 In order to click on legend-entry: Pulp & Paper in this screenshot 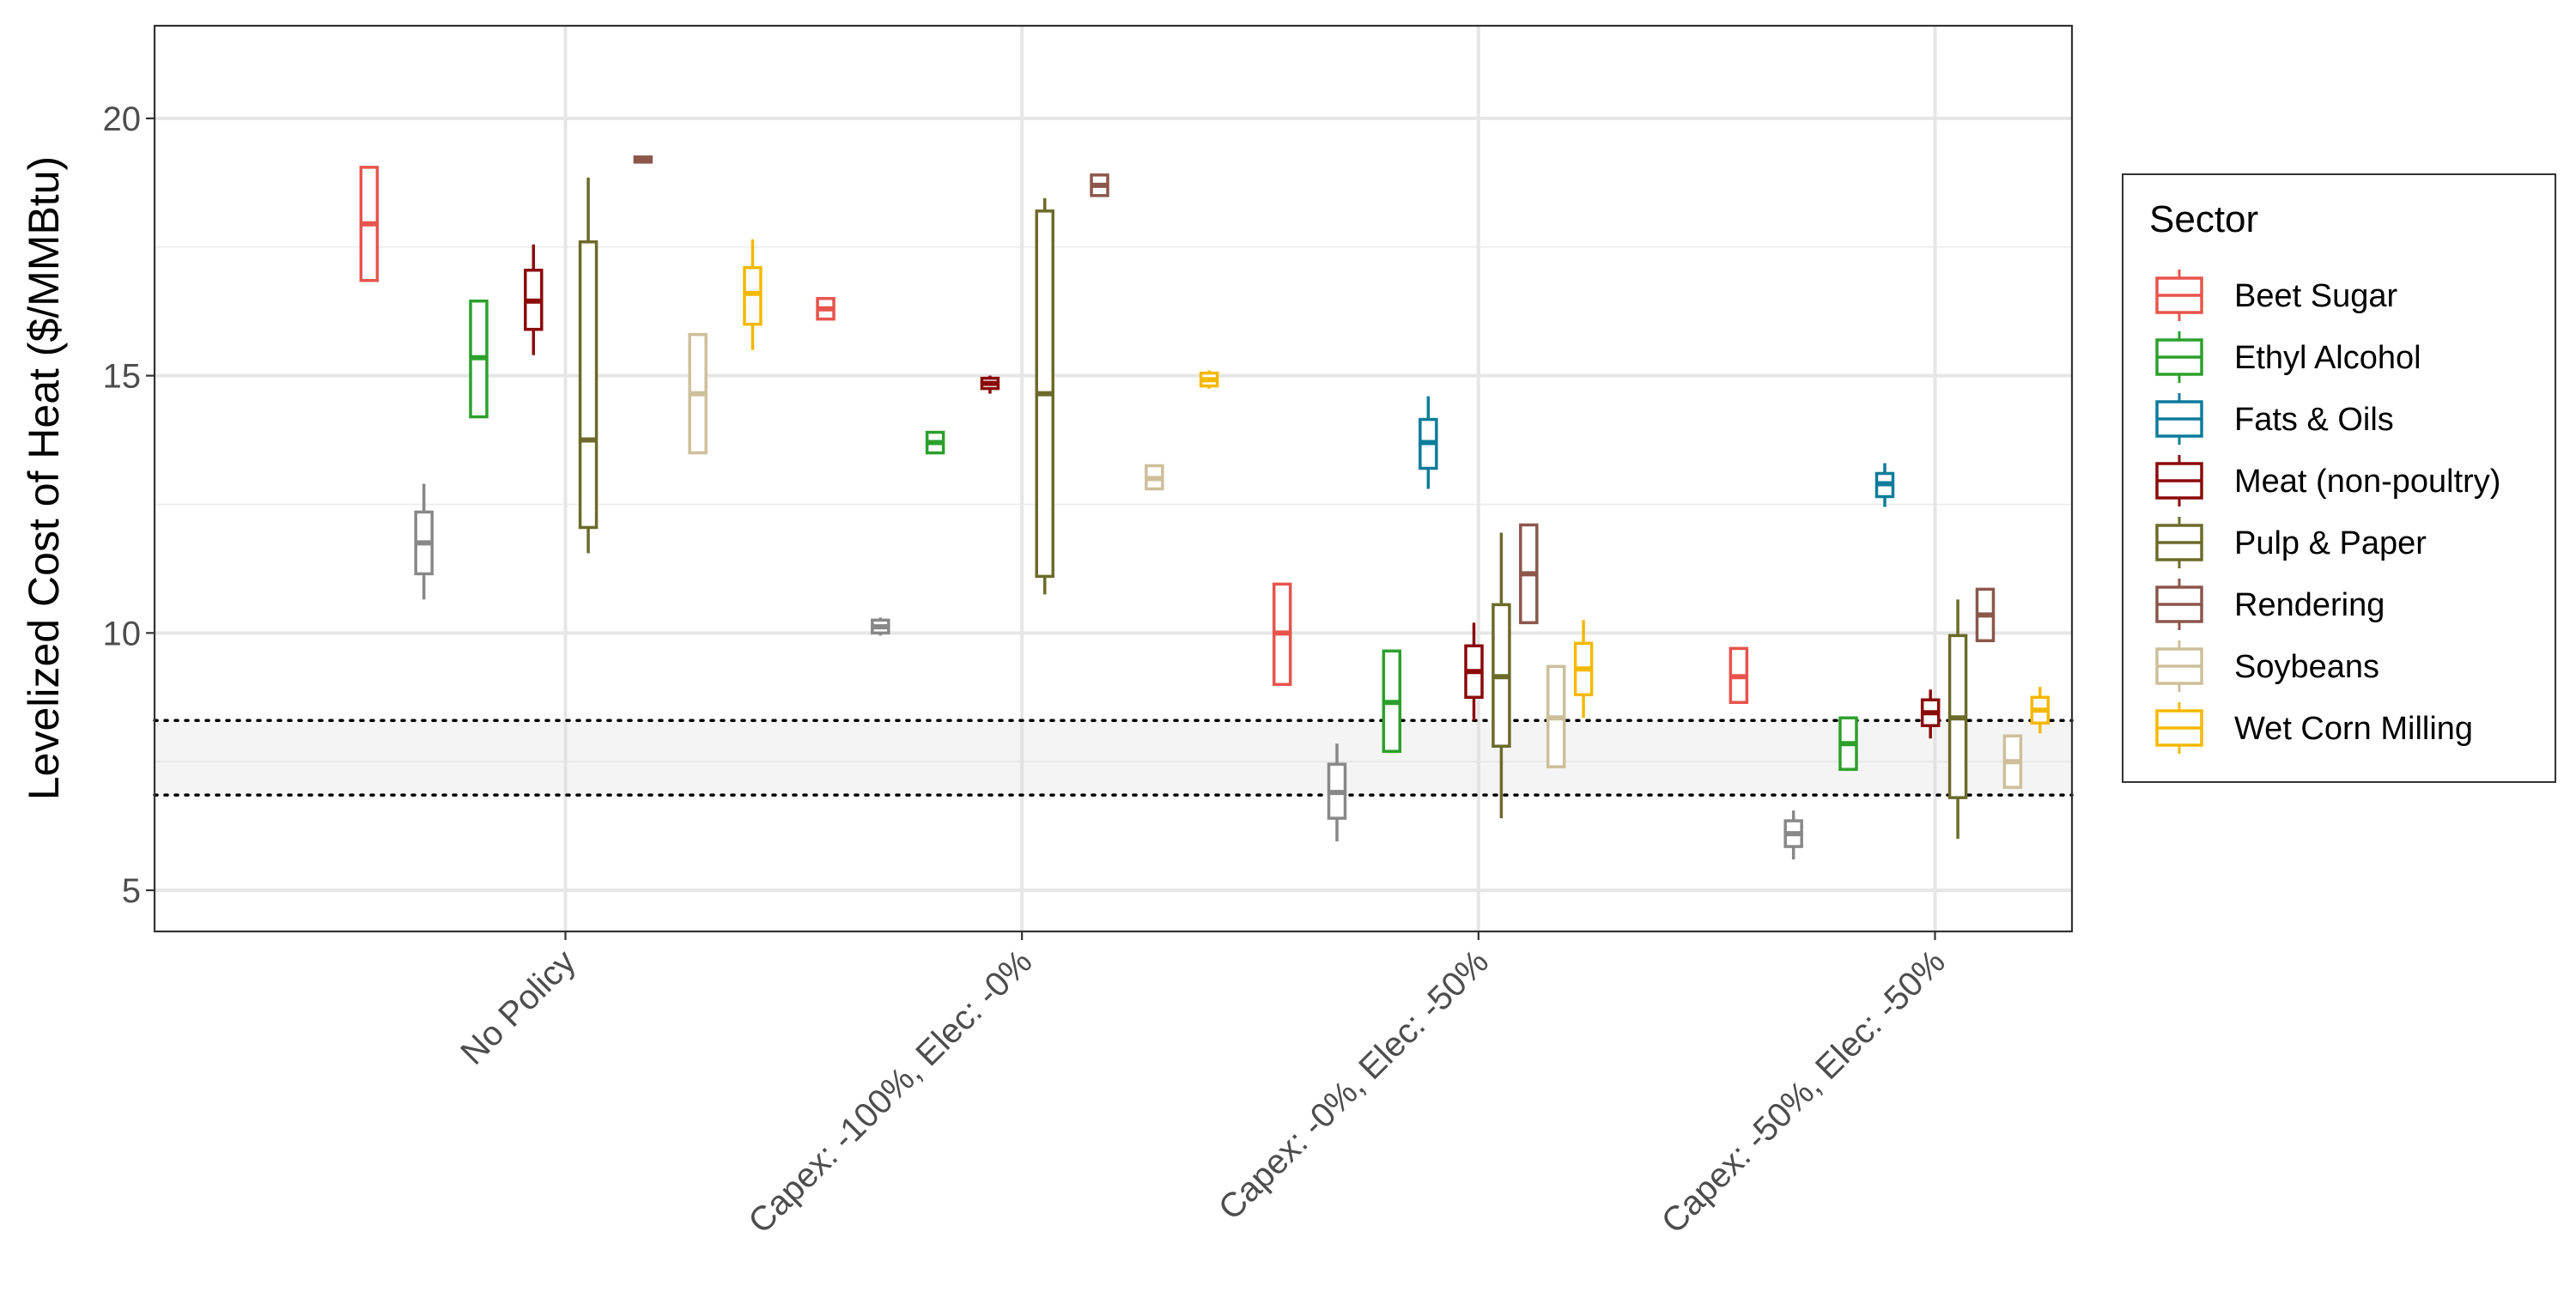, I will do `click(2291, 542)`.